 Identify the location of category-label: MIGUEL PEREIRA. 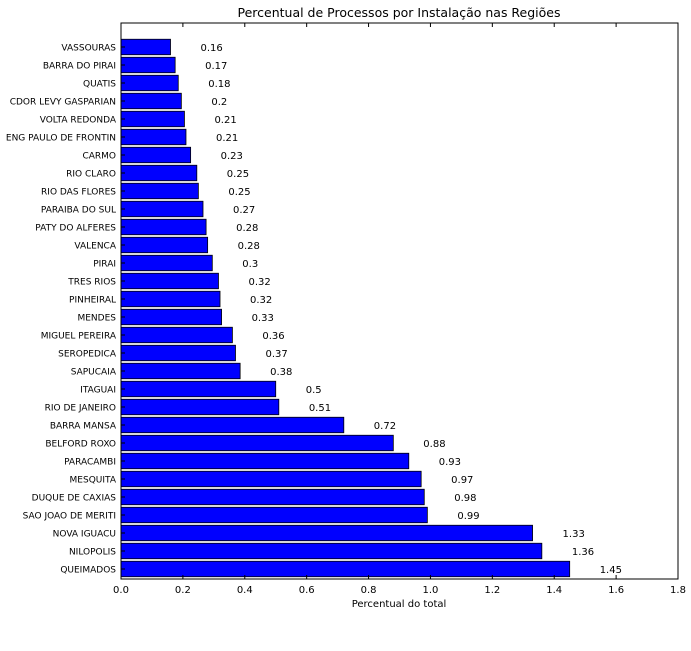
(79, 337).